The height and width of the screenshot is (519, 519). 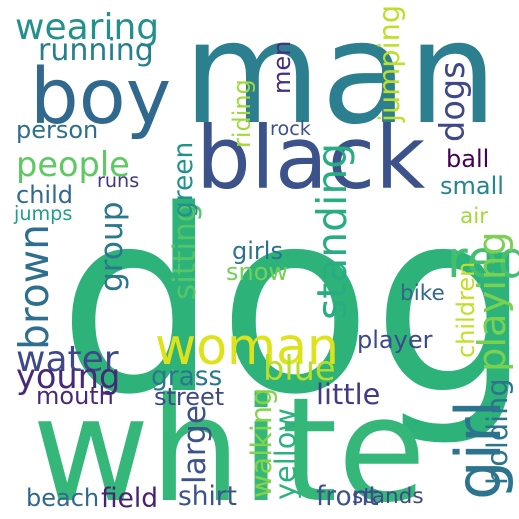 I want to click on word-brown: brown, so click(x=34, y=287).